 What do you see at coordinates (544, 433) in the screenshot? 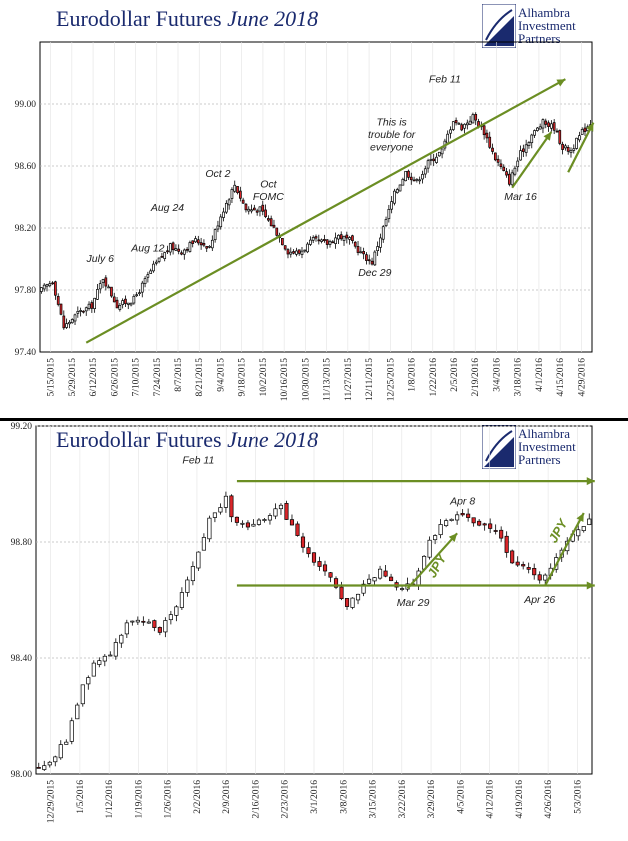
I see `brand-line-1: Alhambra` at bounding box center [544, 433].